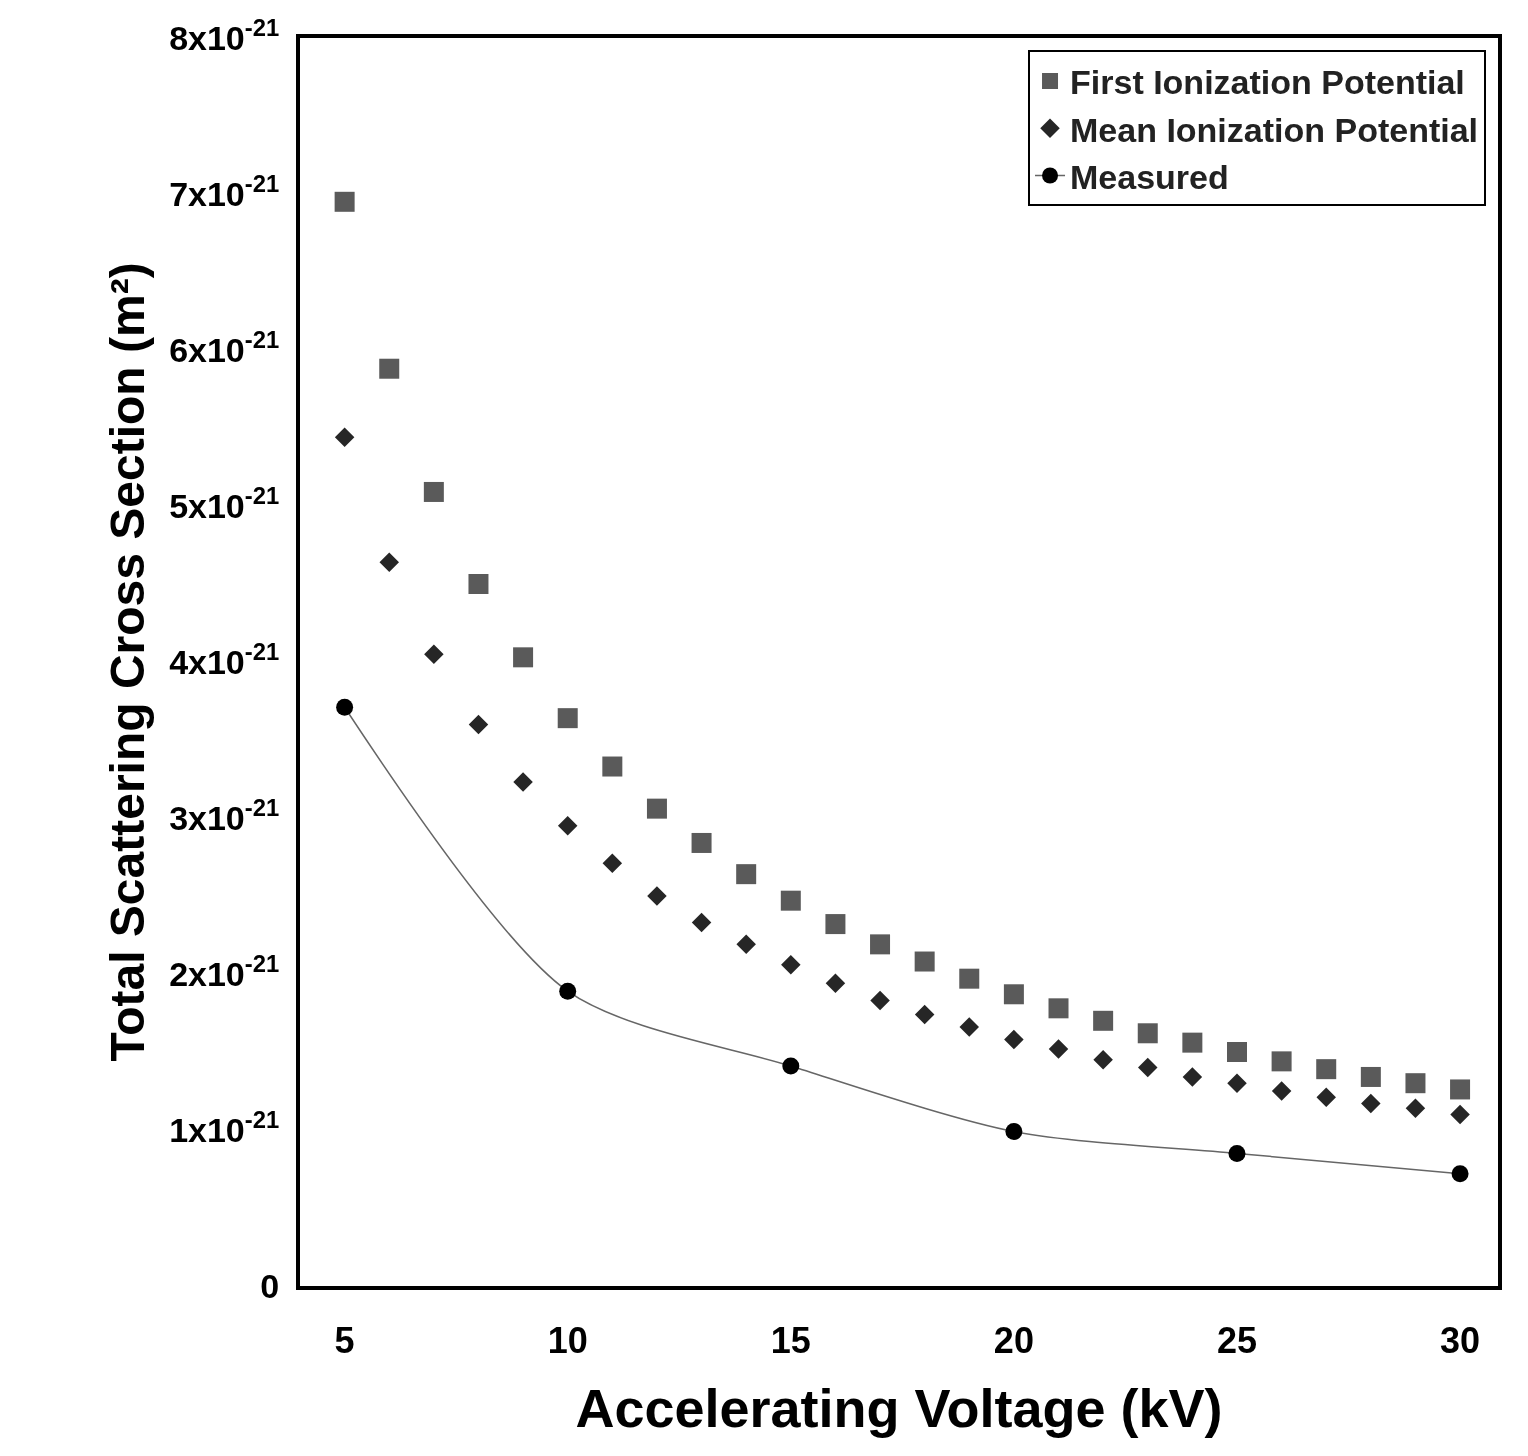 This screenshot has height=1456, width=1528. Describe the element at coordinates (1460, 1341) in the screenshot. I see `x-tick-label: 30` at that location.